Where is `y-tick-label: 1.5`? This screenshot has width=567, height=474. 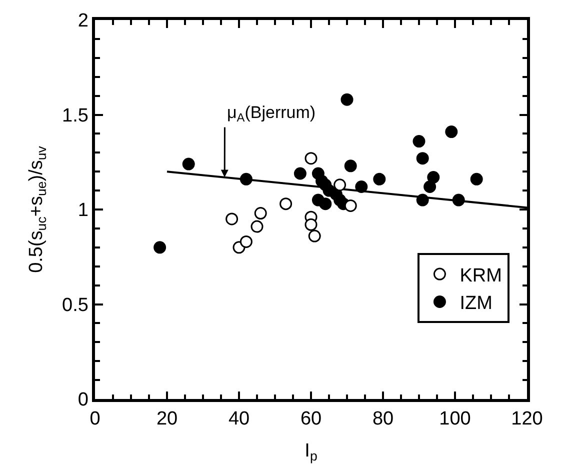
y-tick-label: 1.5 is located at coordinates (75, 115).